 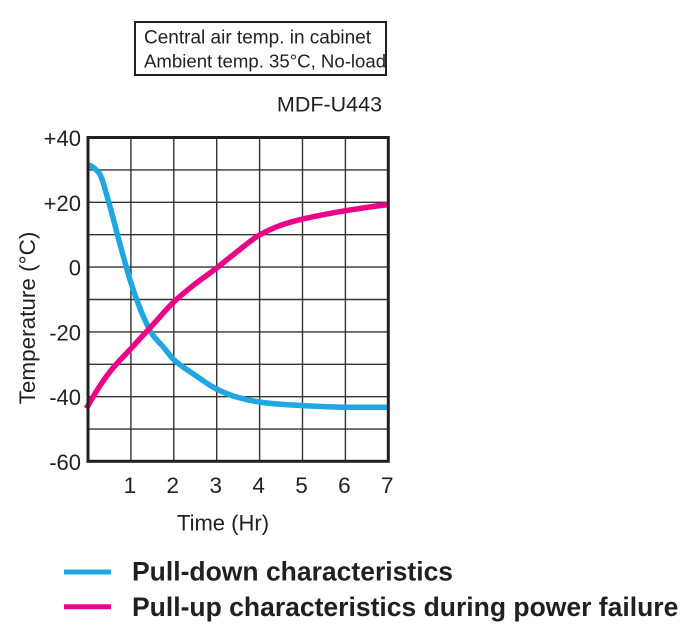 What do you see at coordinates (387, 485) in the screenshot?
I see `svg-text: 7` at bounding box center [387, 485].